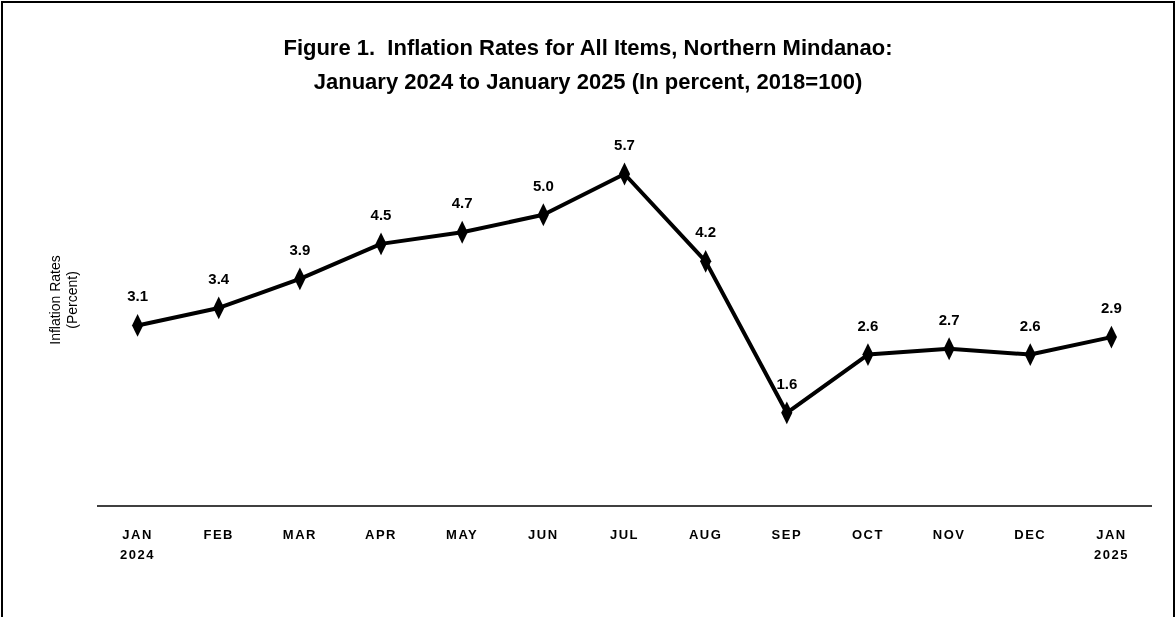  Describe the element at coordinates (300, 249) in the screenshot. I see `data-label: 3.9` at that location.